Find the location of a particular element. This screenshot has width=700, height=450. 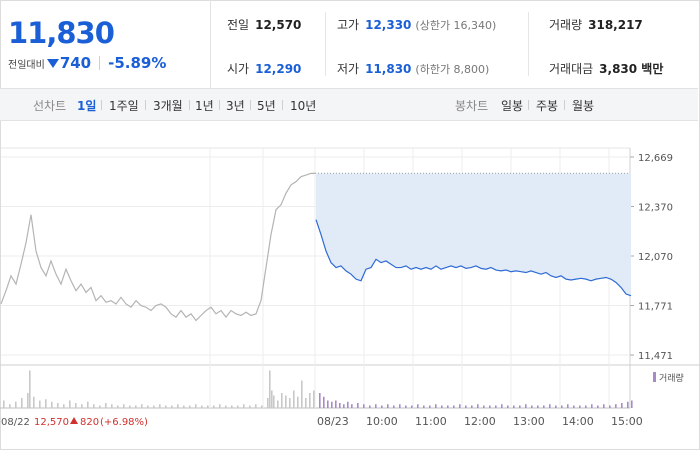

volume-label: 거래량 is located at coordinates (566, 25).